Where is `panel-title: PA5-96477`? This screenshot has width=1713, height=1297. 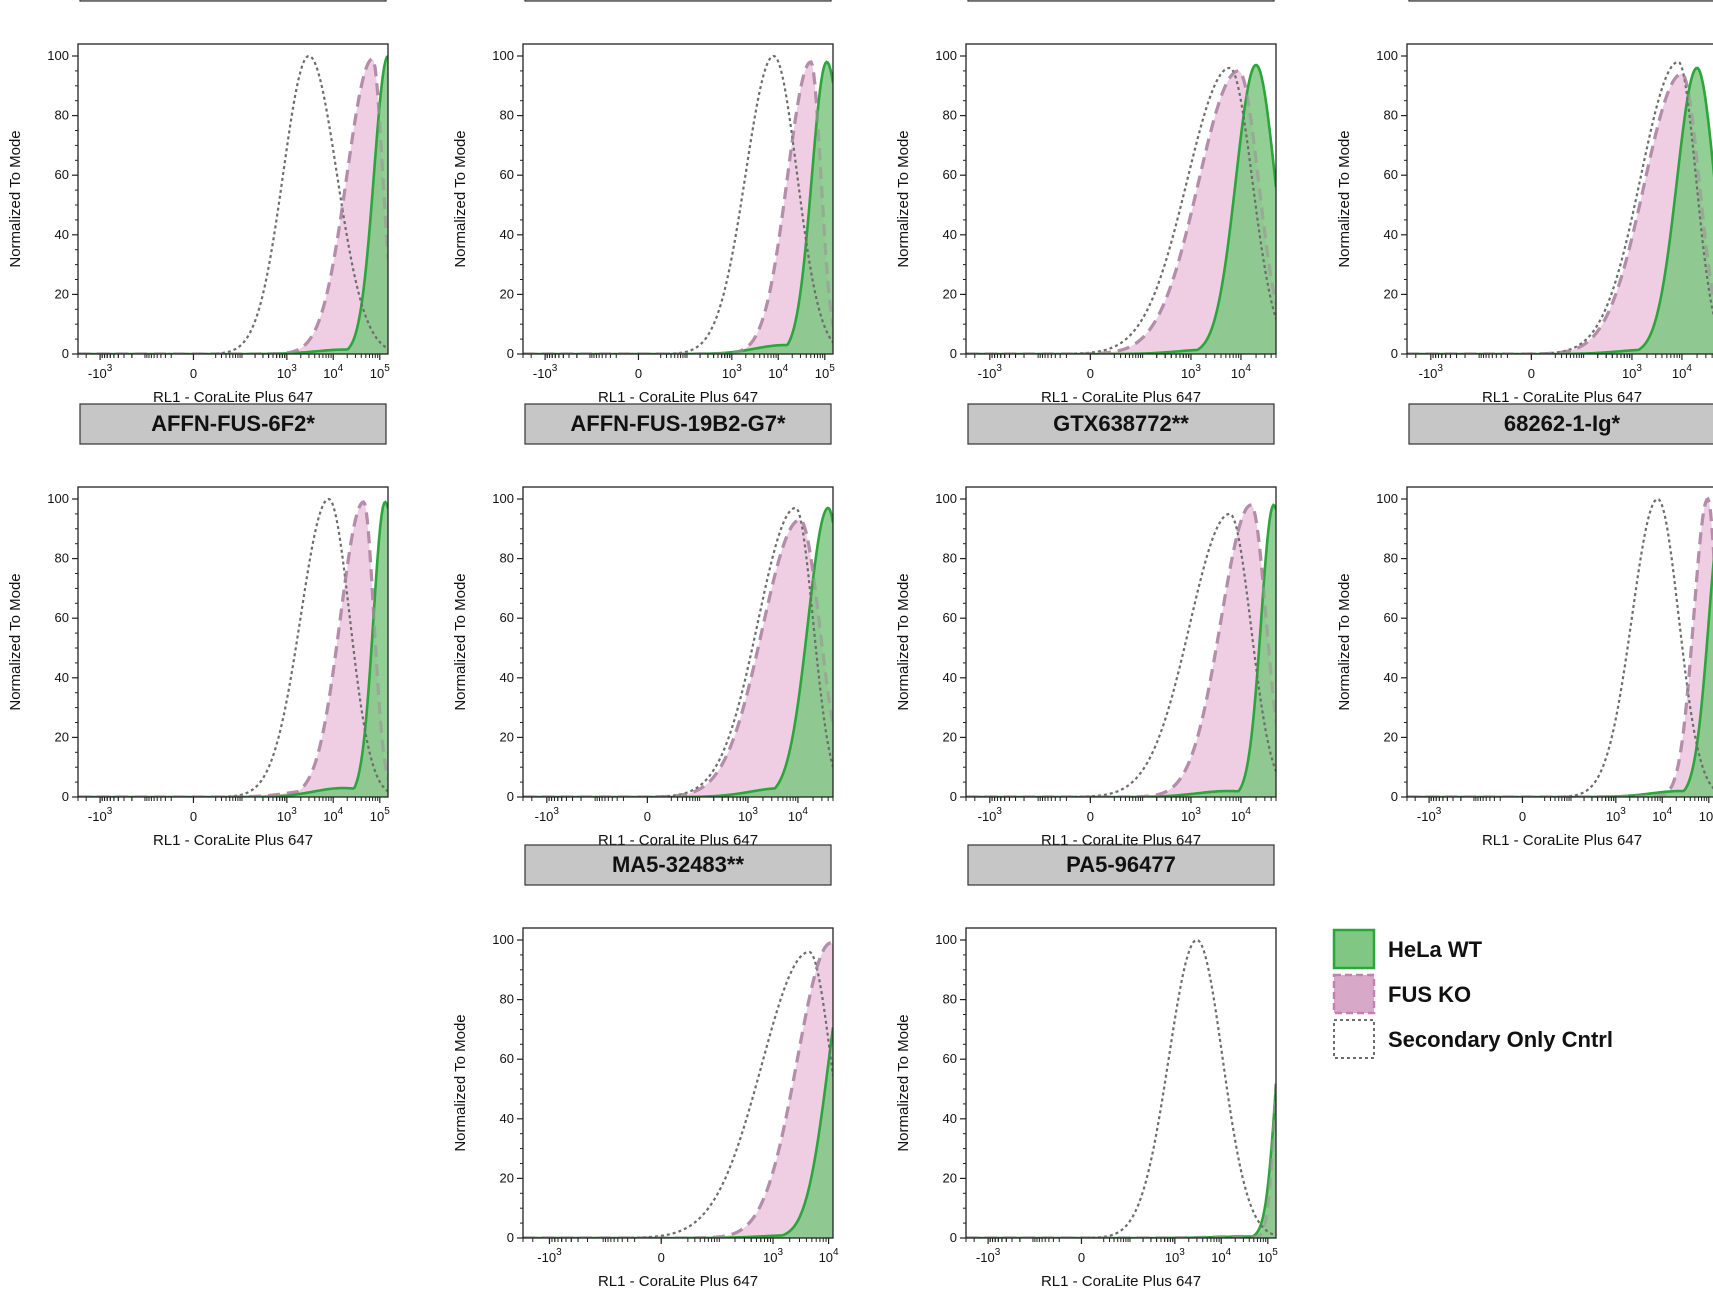
panel-title: PA5-96477 is located at coordinates (1121, 864).